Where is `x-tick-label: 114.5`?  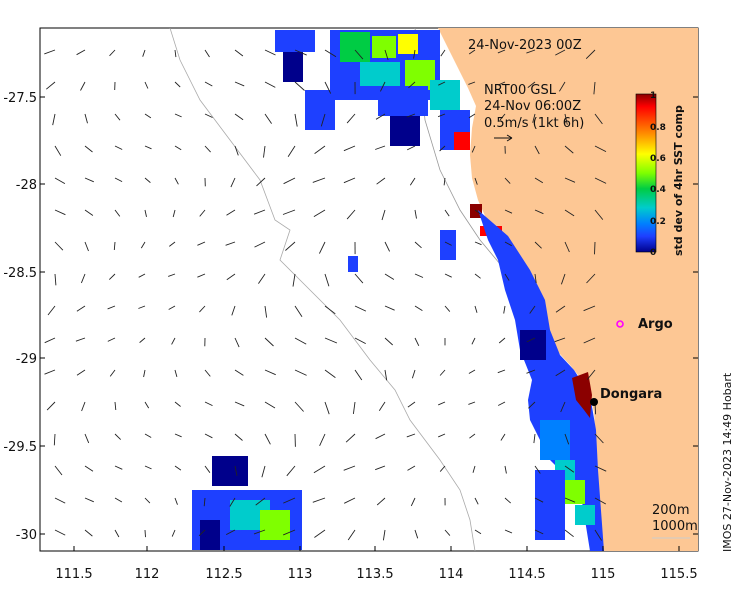 x-tick-label: 114.5 is located at coordinates (526, 574).